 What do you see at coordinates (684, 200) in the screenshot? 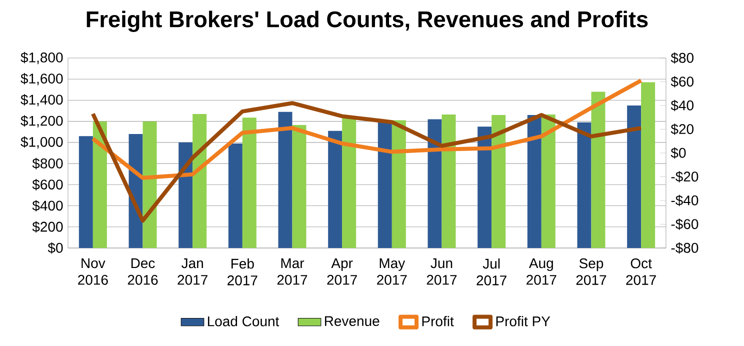
I see `y2-tick-label: -$40` at bounding box center [684, 200].